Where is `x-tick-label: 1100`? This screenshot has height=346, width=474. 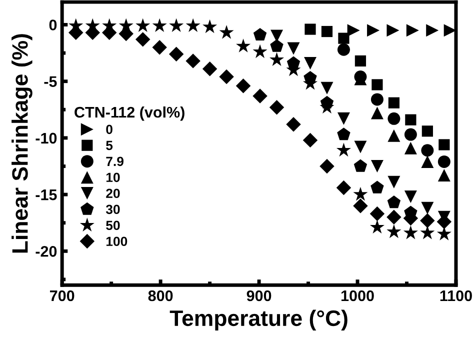
x-tick-label: 1100 is located at coordinates (456, 296).